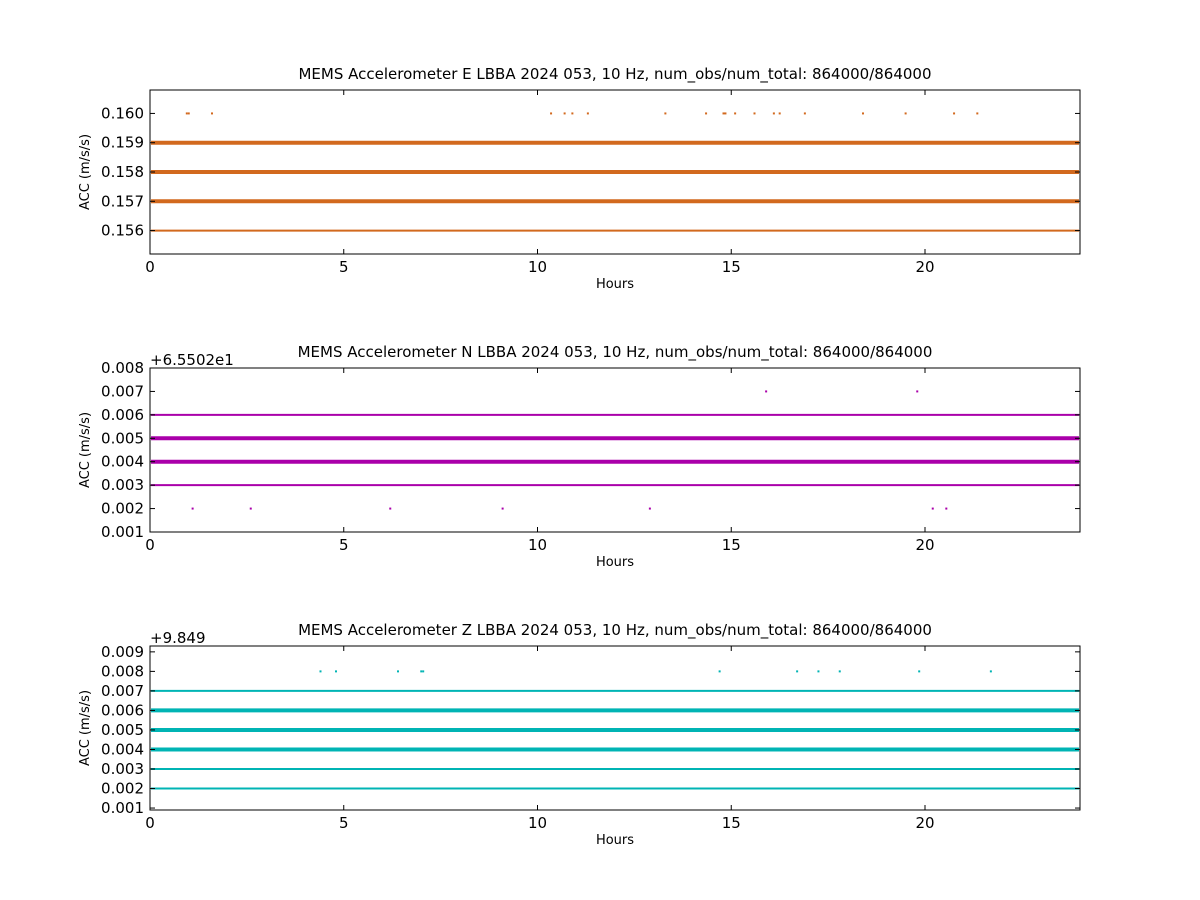 This screenshot has width=1200, height=900. Describe the element at coordinates (122, 415) in the screenshot. I see `y-tick-label-n-5: 0.006` at that location.